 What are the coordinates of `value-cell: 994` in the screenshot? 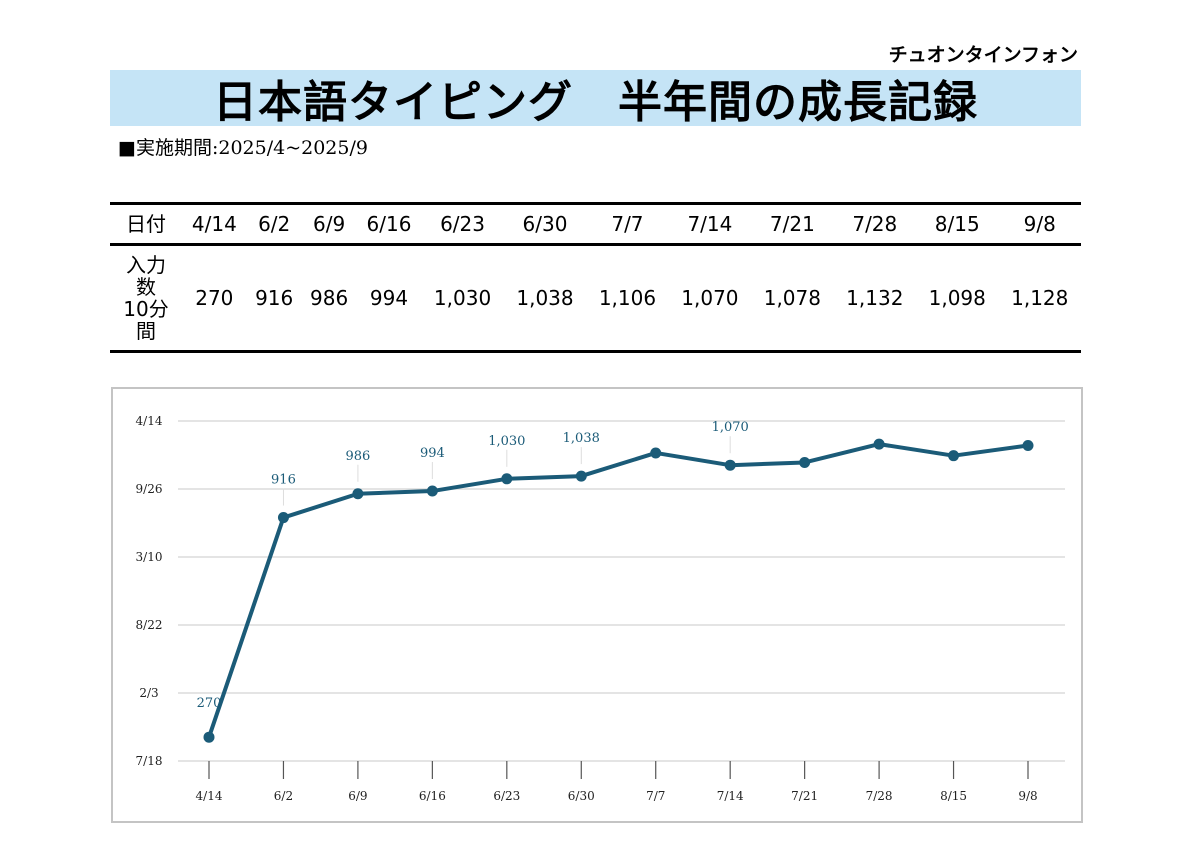 It's located at (389, 298).